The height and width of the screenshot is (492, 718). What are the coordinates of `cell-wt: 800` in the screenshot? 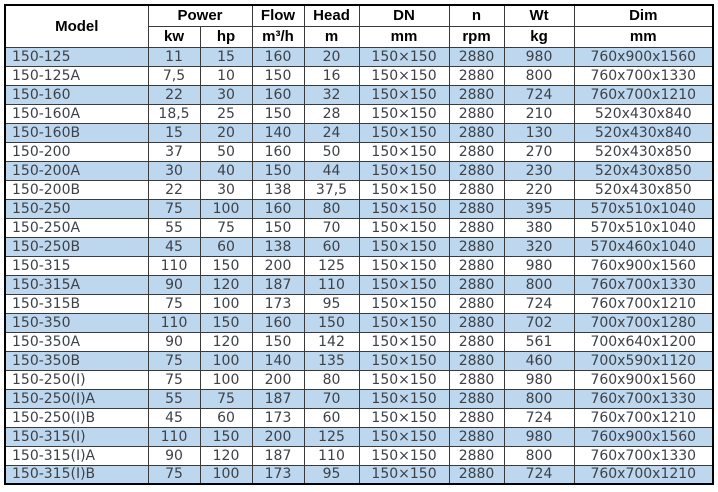 It's located at (539, 398).